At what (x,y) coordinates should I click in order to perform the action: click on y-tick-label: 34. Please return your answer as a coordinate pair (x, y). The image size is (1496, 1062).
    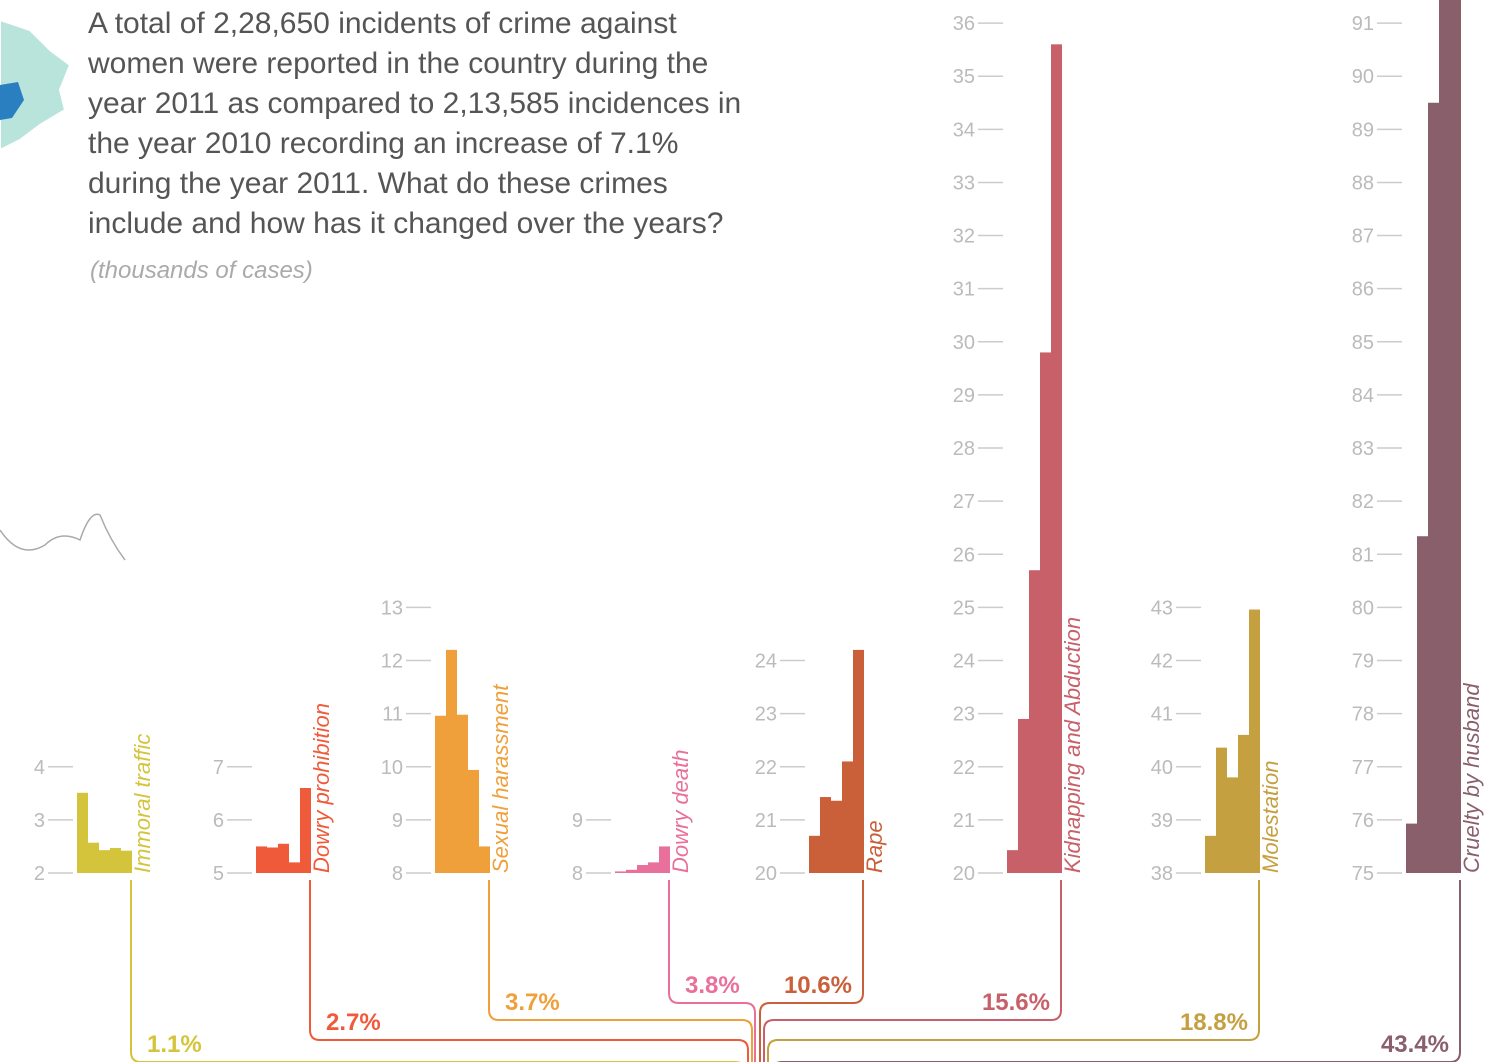
    Looking at the image, I should click on (964, 130).